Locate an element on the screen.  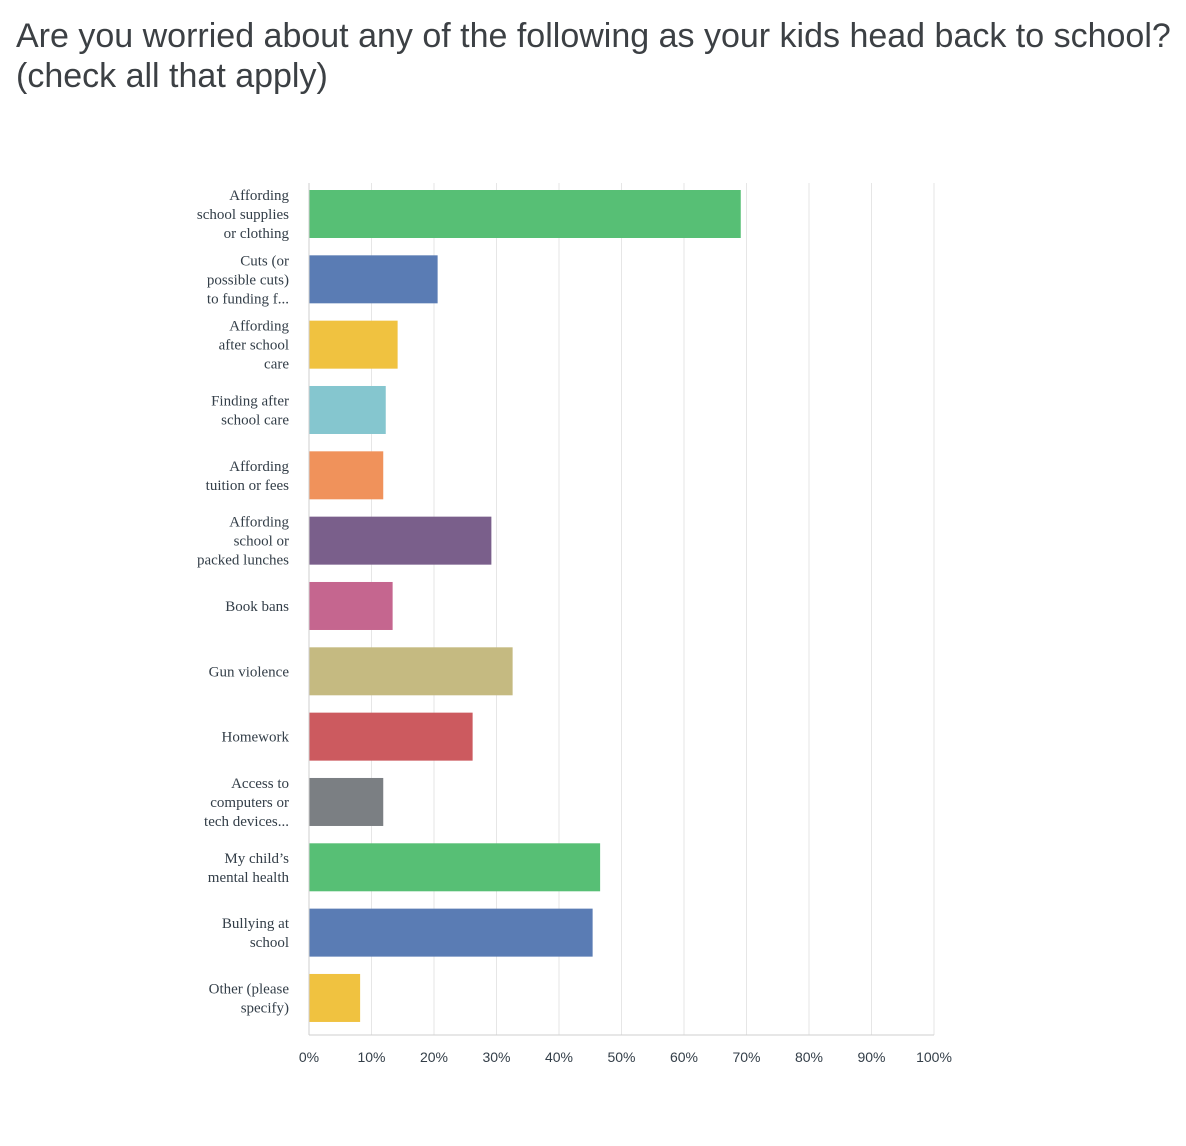
category-label: Gun violence is located at coordinates (249, 672).